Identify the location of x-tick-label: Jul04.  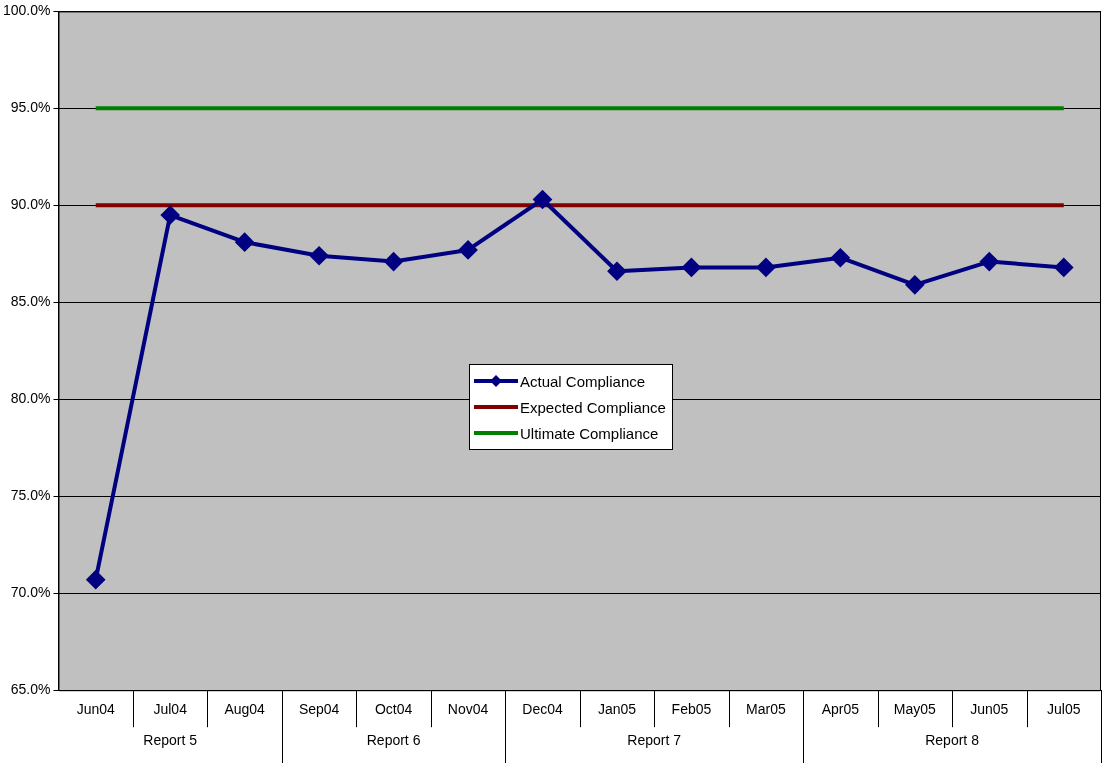
(170, 709).